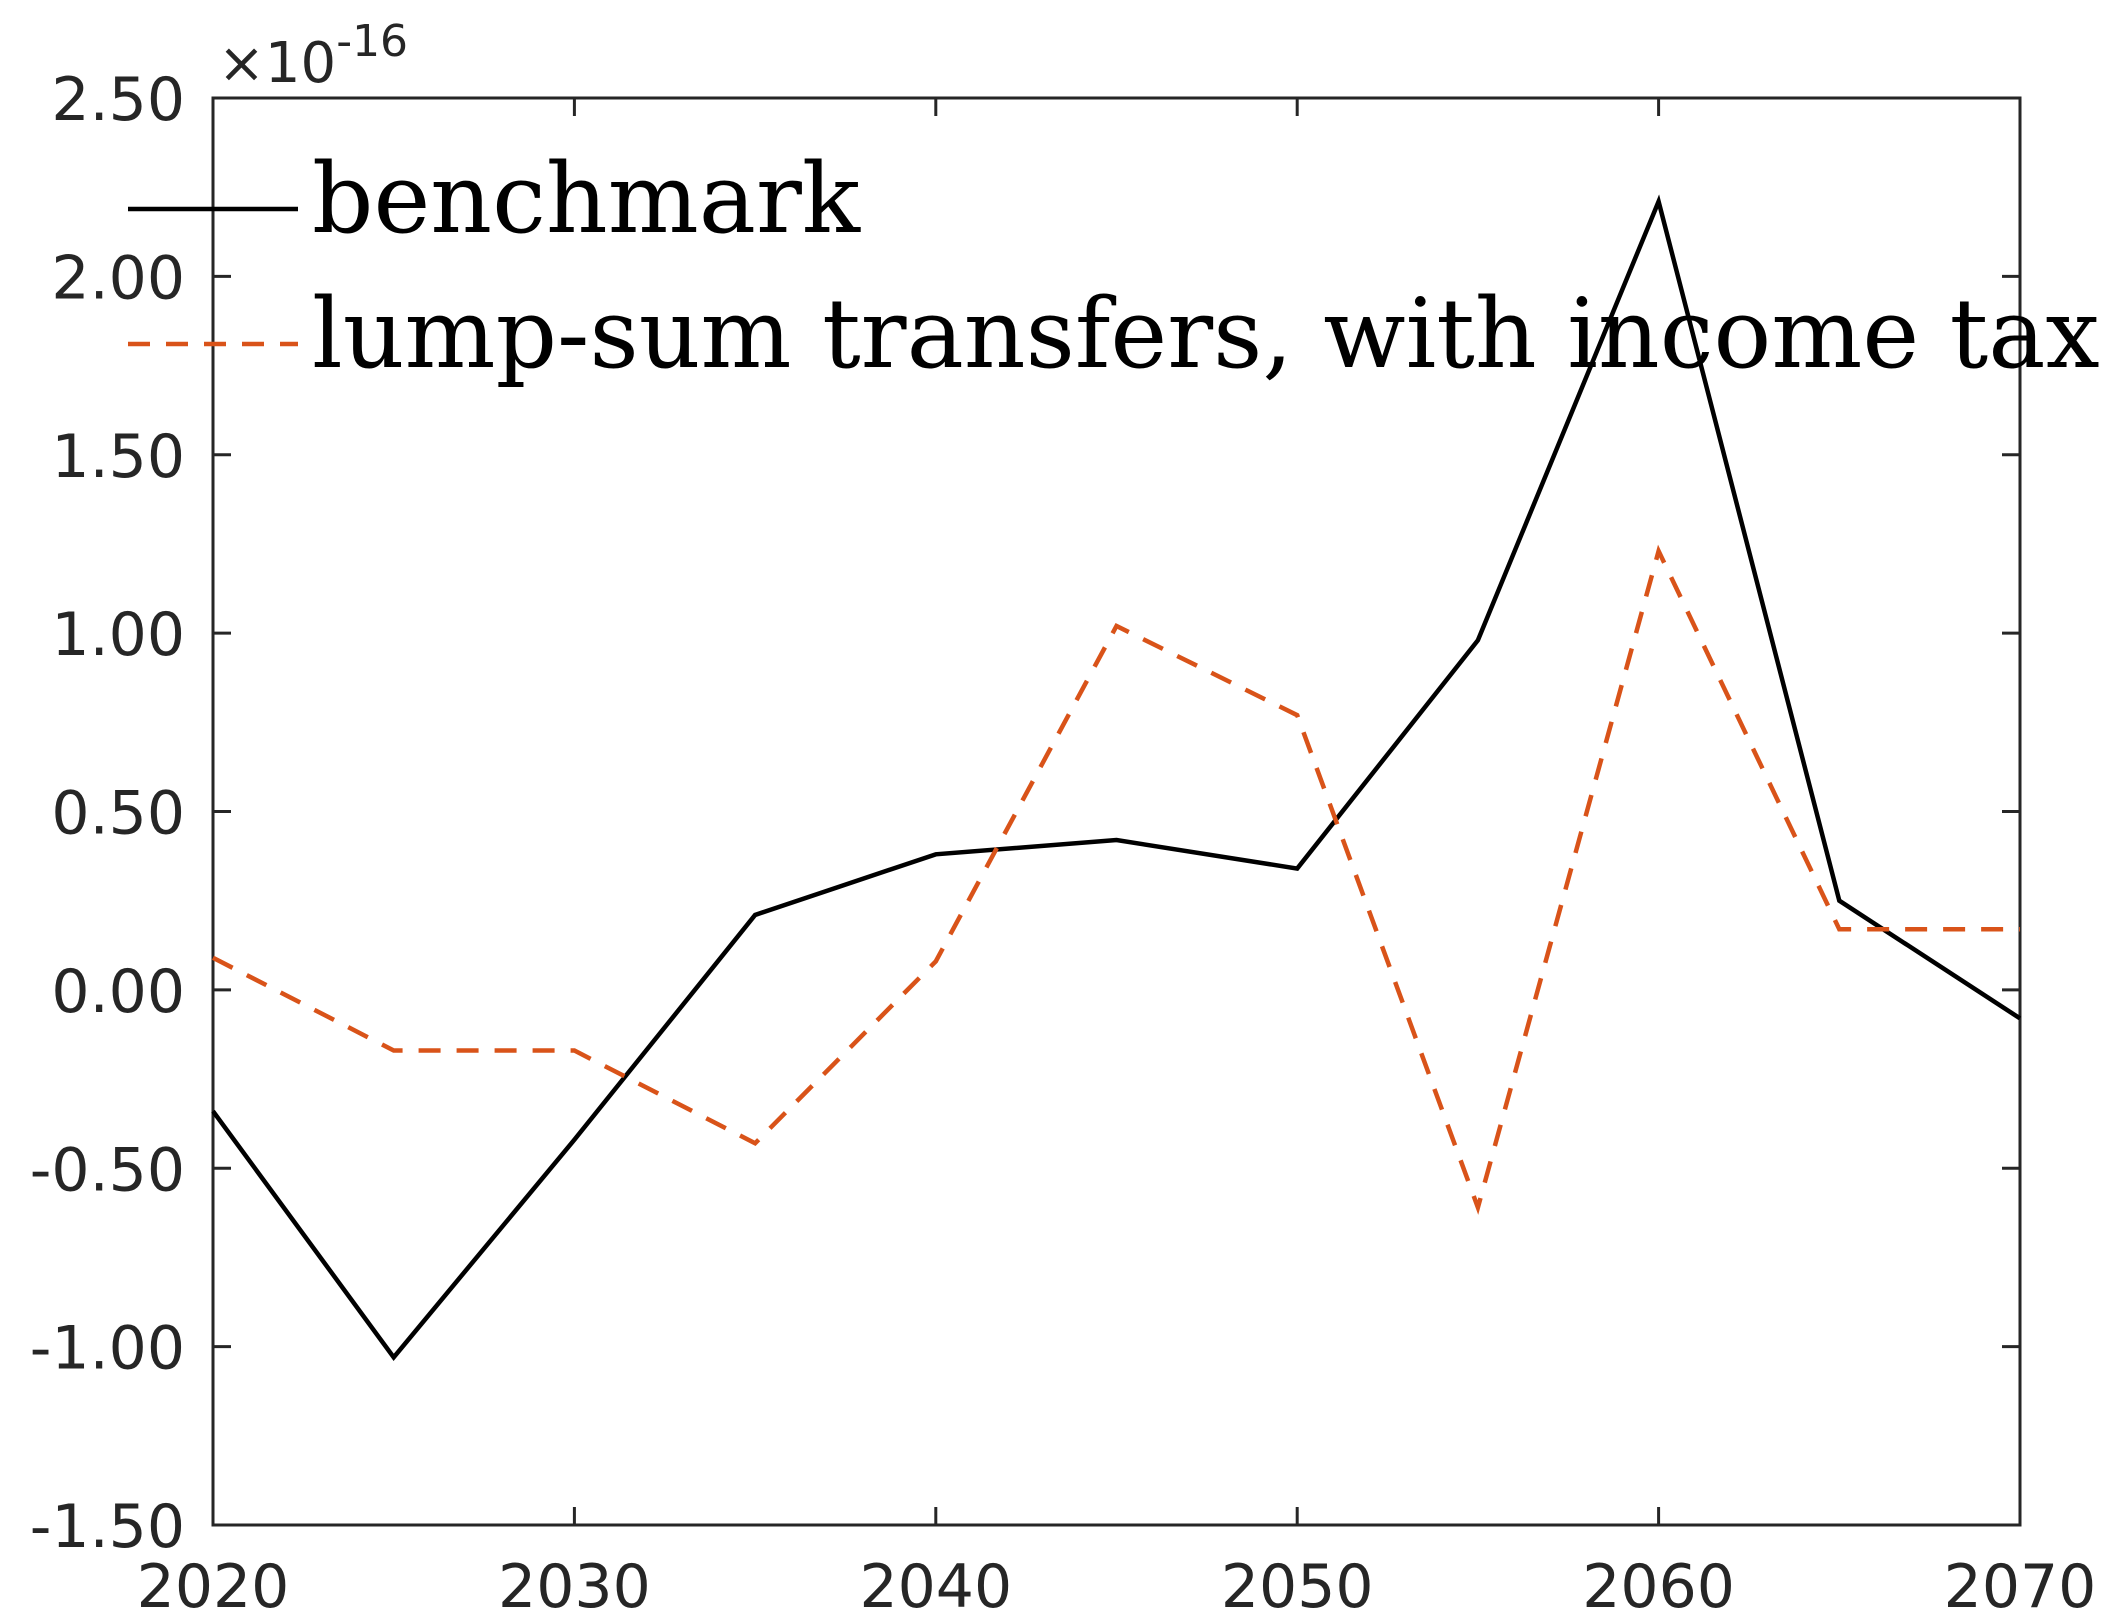 This screenshot has width=2109, height=1622. Describe the element at coordinates (574, 1587) in the screenshot. I see `x-tick-label: 2030` at that location.